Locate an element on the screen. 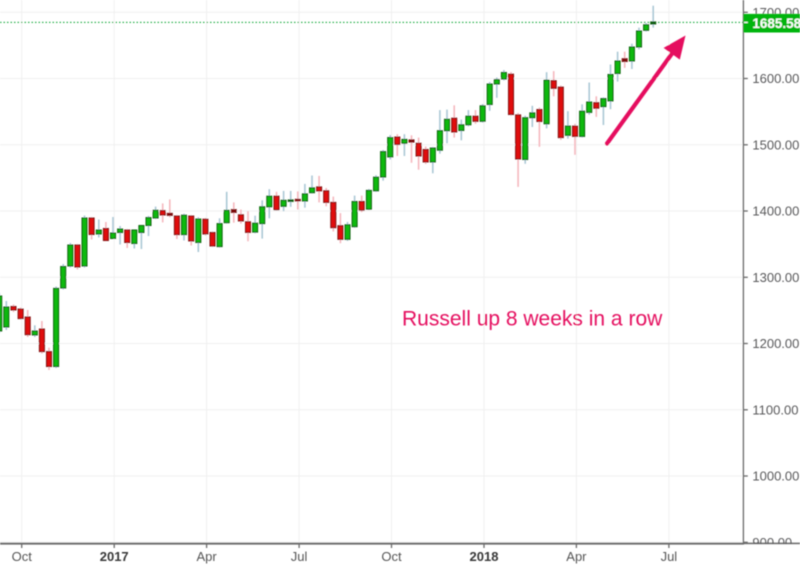  svg-text: 1685.58 is located at coordinates (776, 23).